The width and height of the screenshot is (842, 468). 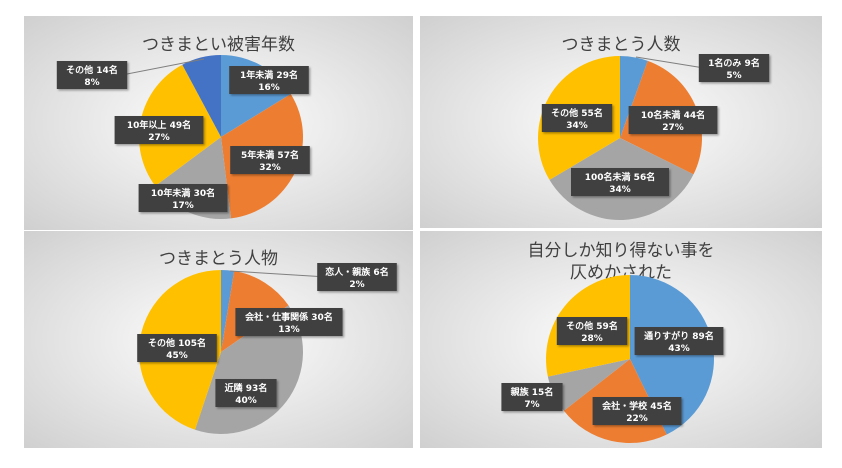 What do you see at coordinates (218, 259) in the screenshot?
I see `chart-title: つきまとう人物` at bounding box center [218, 259].